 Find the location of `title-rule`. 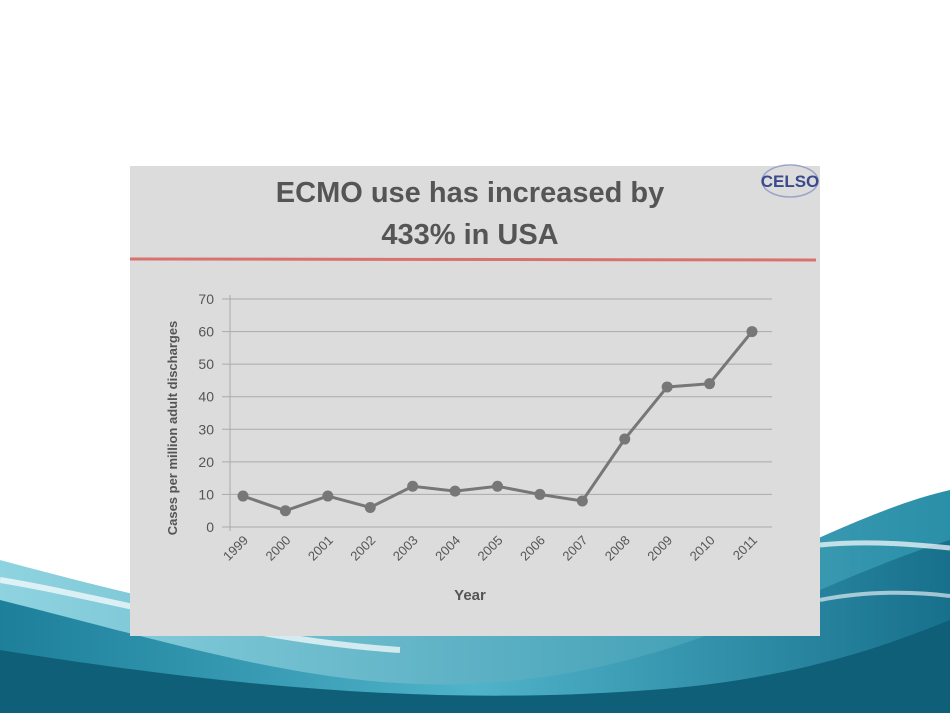

title-rule is located at coordinates (473, 259).